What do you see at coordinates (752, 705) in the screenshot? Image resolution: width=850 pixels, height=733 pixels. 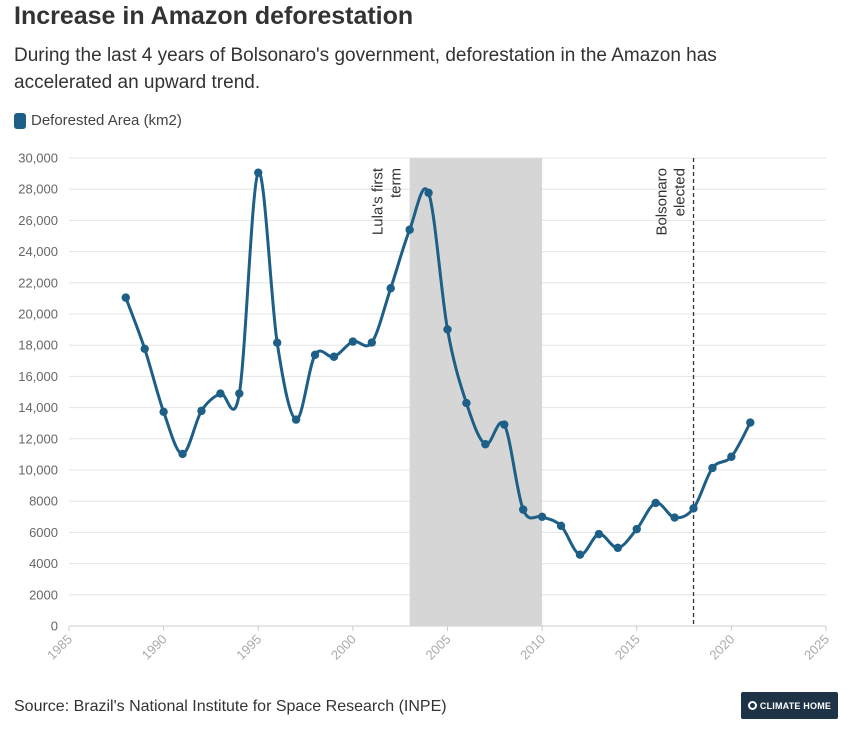 I see `logo-mark-icon` at bounding box center [752, 705].